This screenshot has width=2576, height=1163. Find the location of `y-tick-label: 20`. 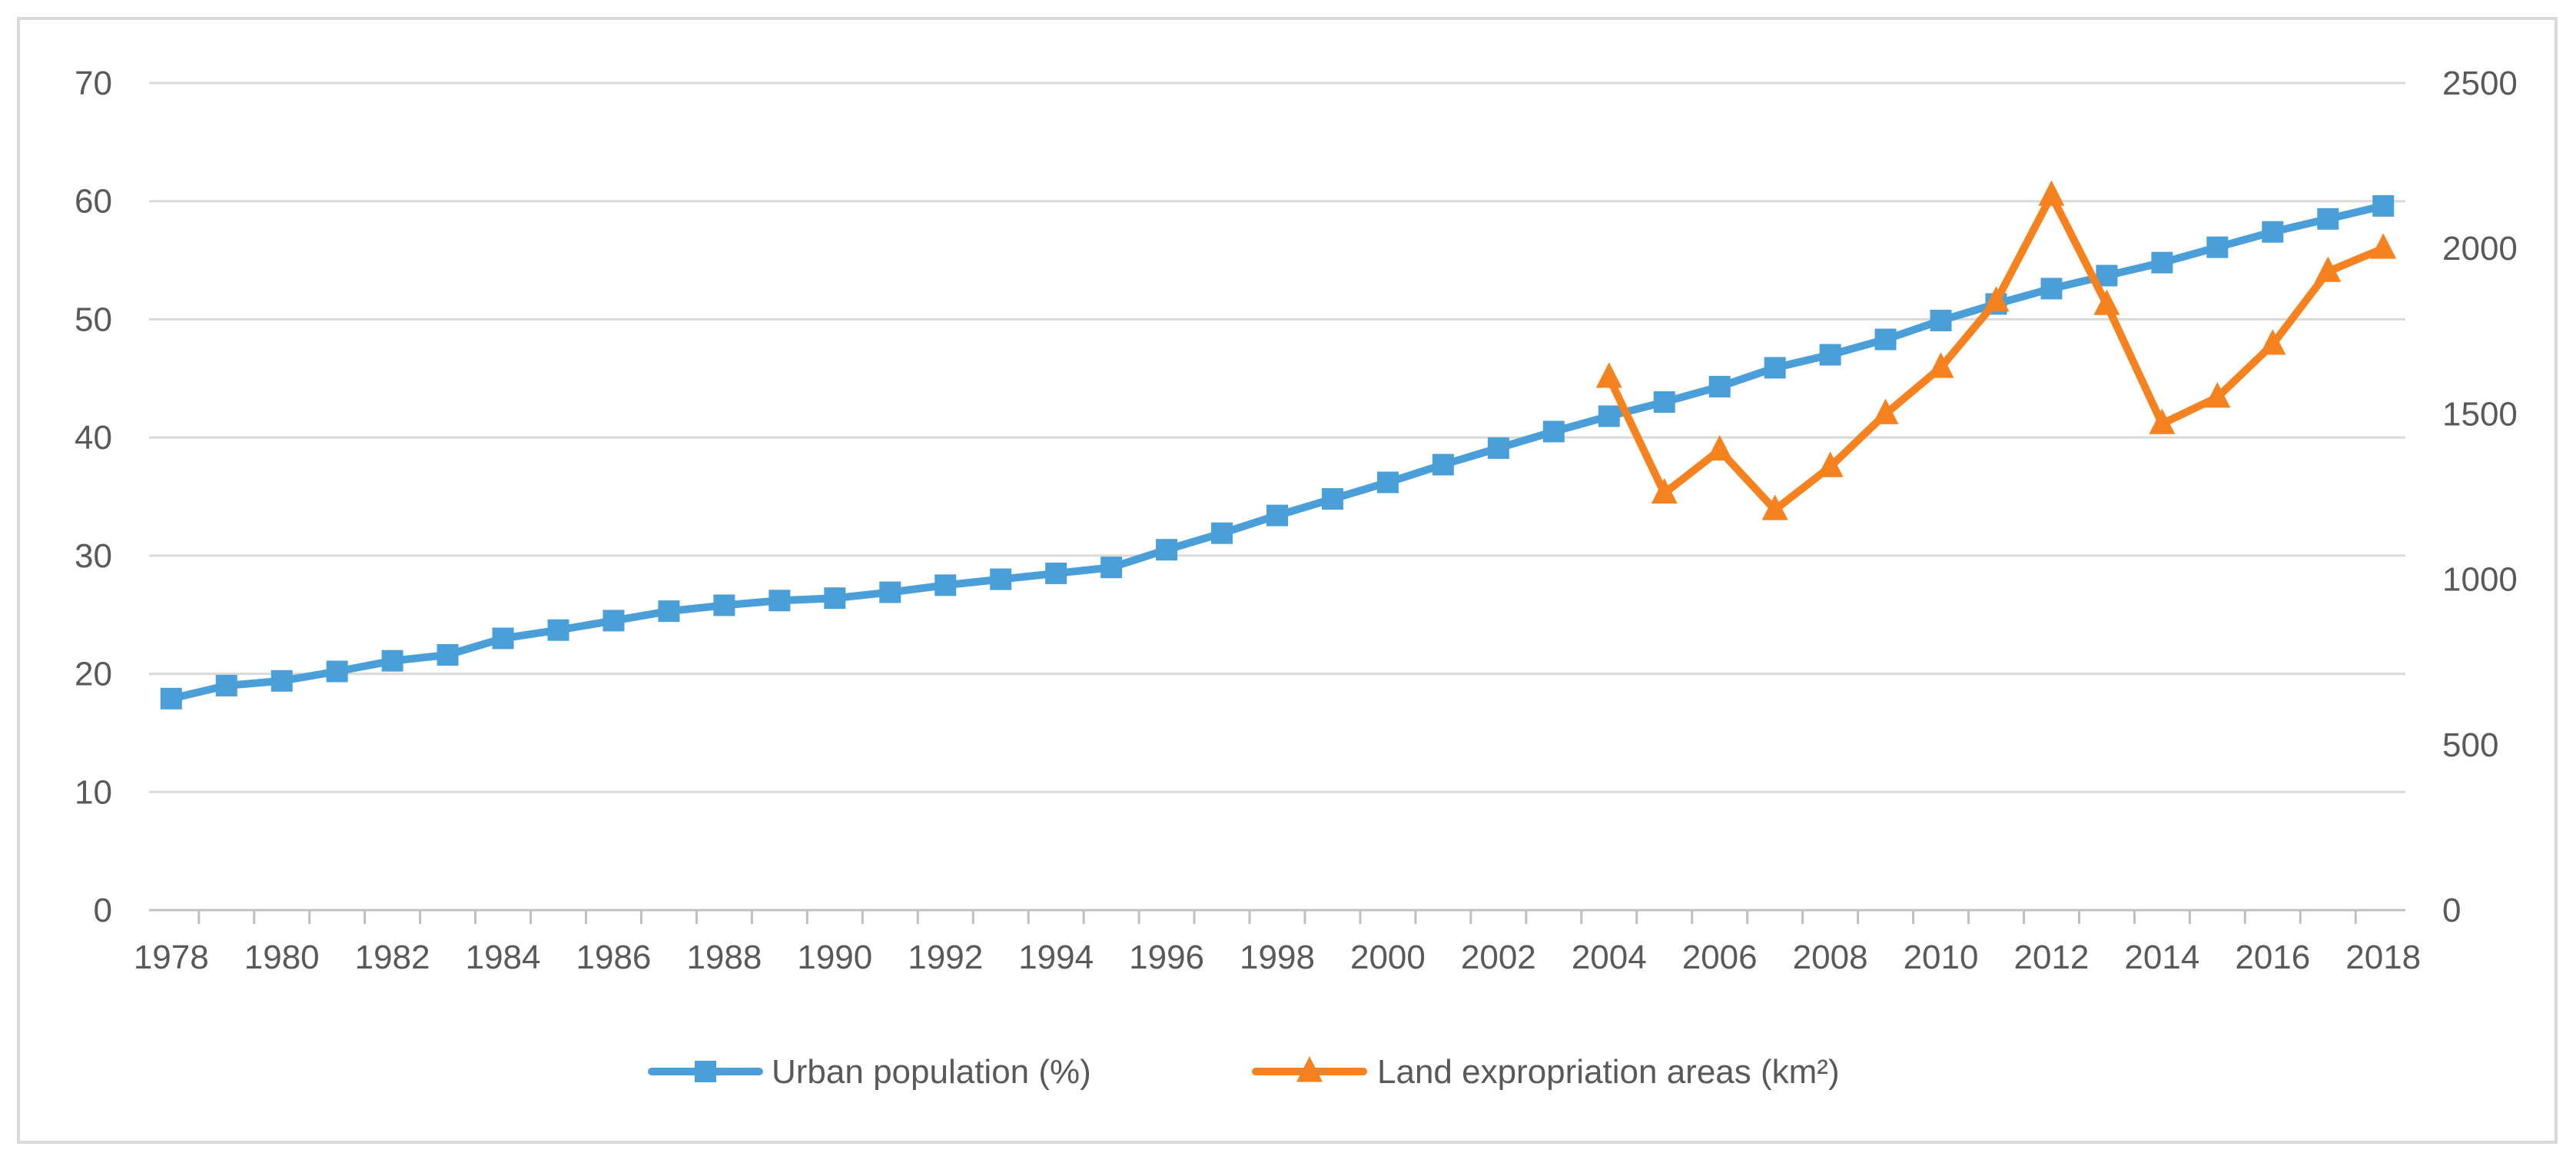

y-tick-label: 20 is located at coordinates (93, 674).